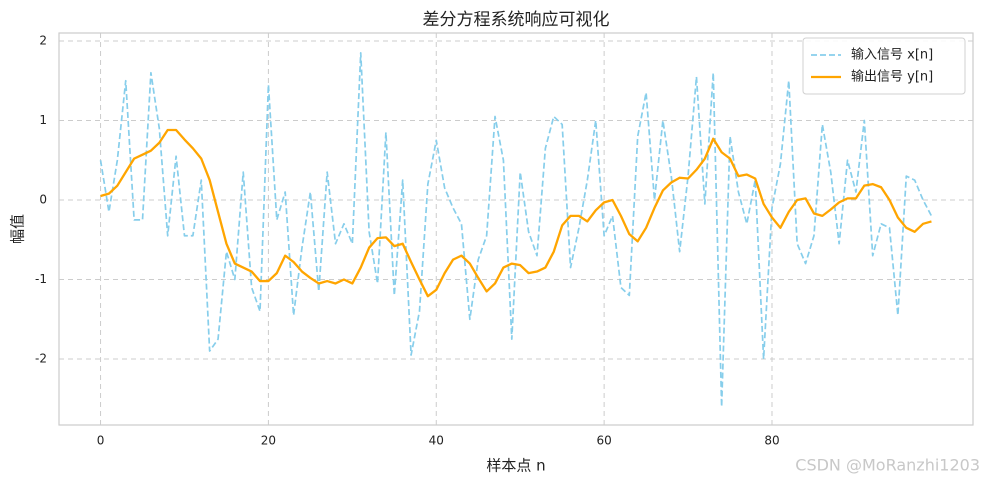 This screenshot has height=483, width=984. Describe the element at coordinates (43, 40) in the screenshot. I see `y-tick-label: 2` at that location.